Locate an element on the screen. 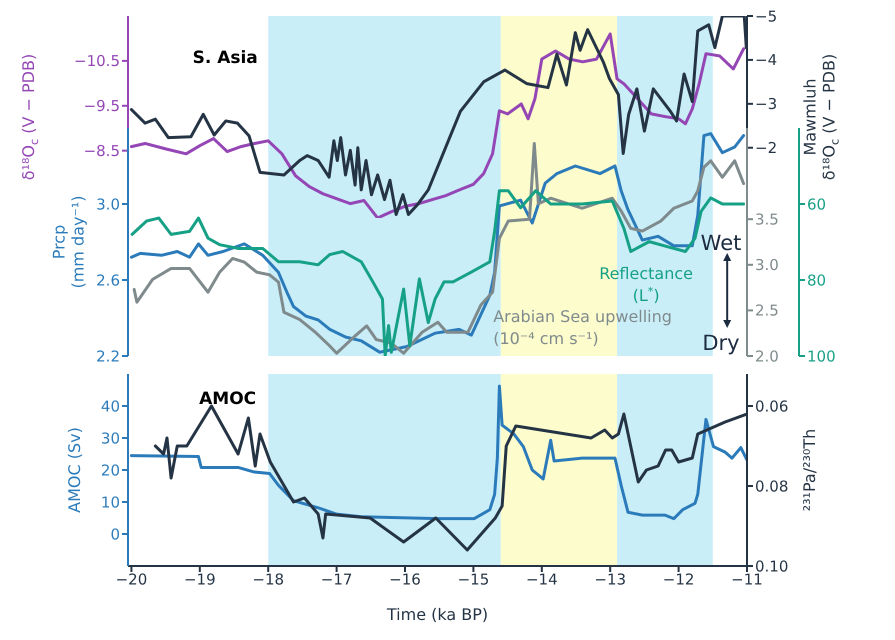  series-label: Reflectance (L$^{*}$) is located at coordinates (646, 285).